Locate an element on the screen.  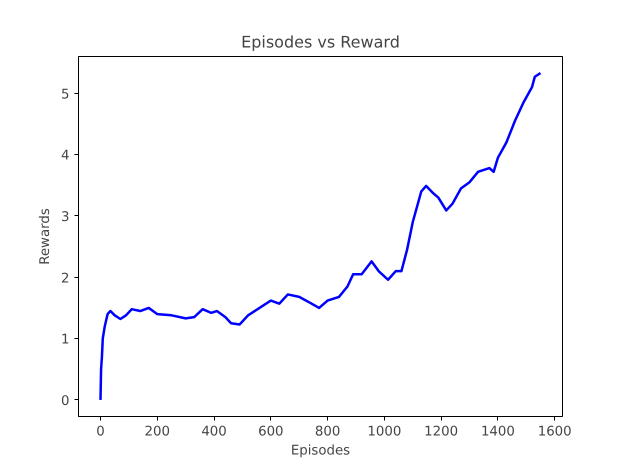
x-tick-label: 1200 is located at coordinates (441, 432).